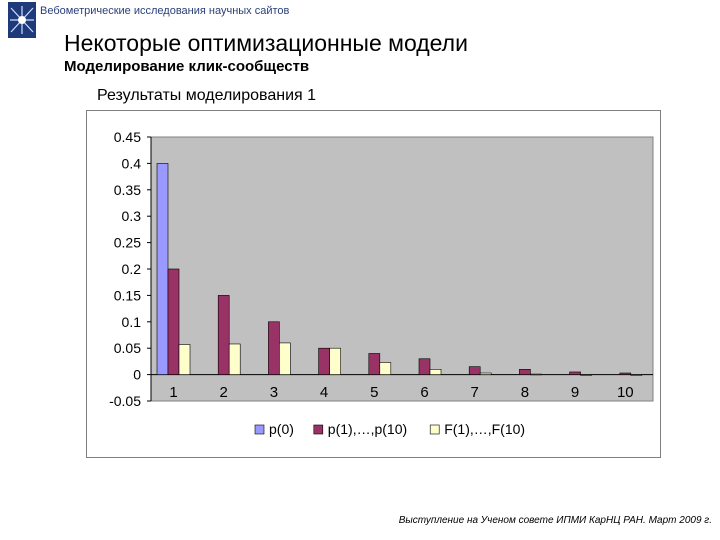 This screenshot has height=540, width=720. What do you see at coordinates (137, 375) in the screenshot?
I see `y-tick-label: 0` at bounding box center [137, 375].